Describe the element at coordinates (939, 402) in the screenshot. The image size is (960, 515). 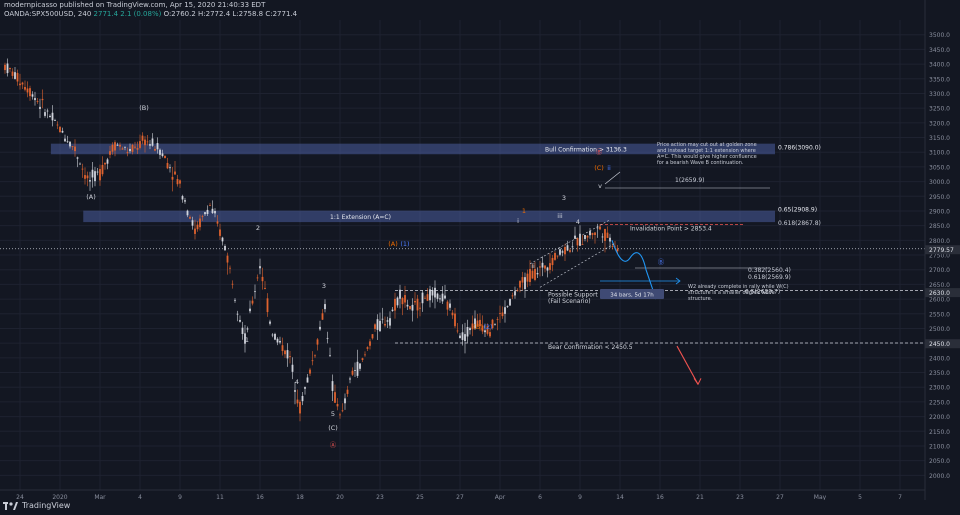
I see `price-tick-label: 2250.0` at that location.